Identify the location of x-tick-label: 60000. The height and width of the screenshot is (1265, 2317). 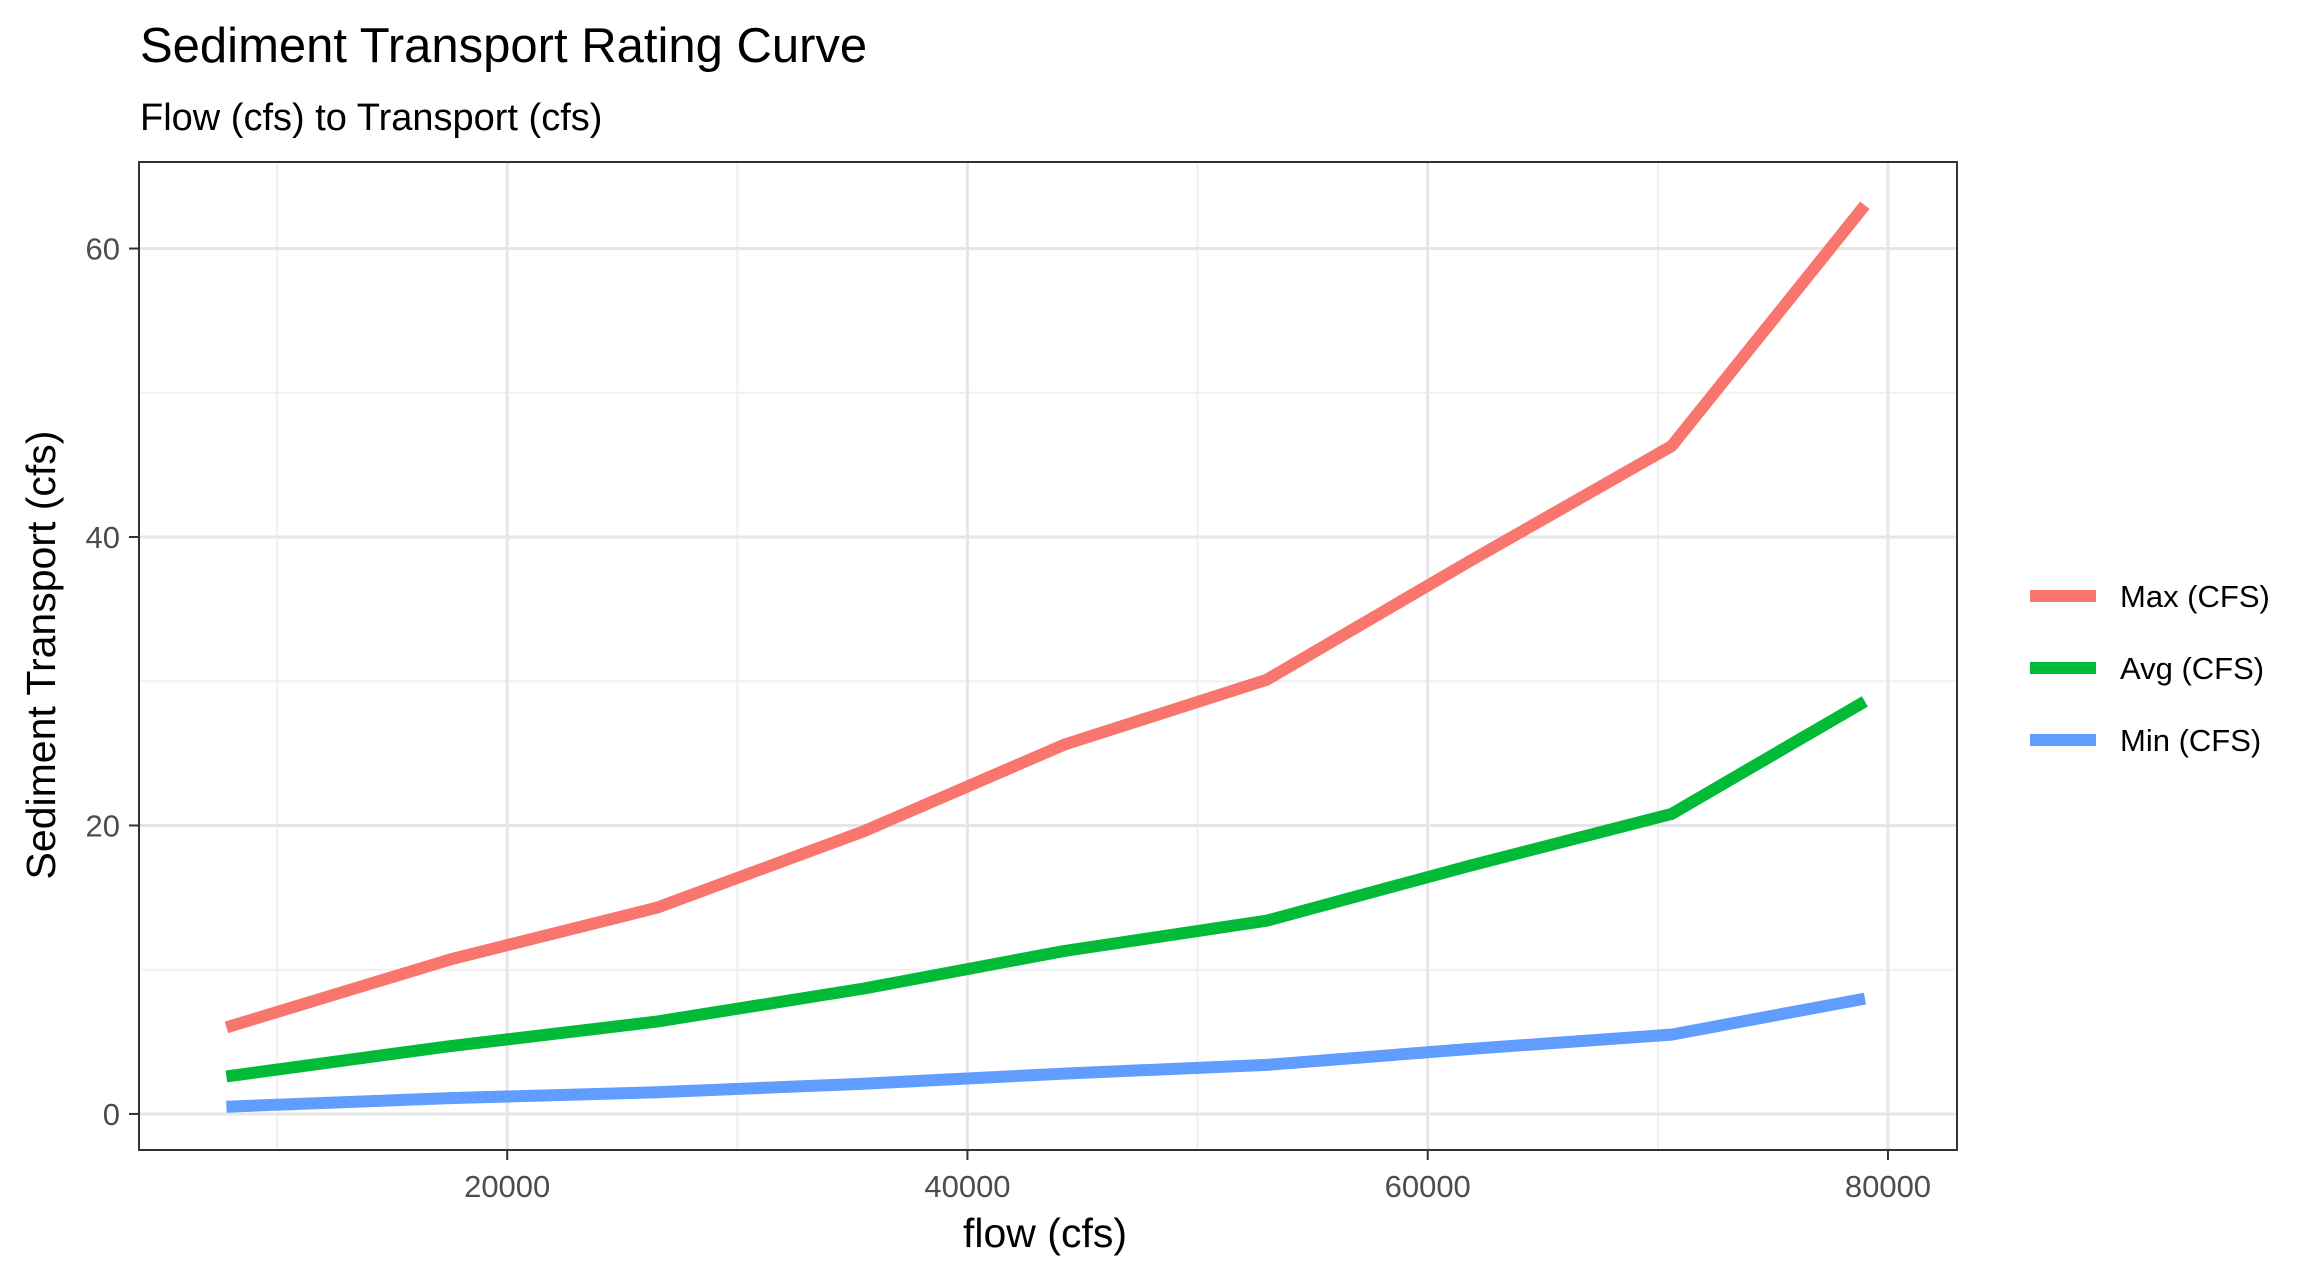
(1428, 1186).